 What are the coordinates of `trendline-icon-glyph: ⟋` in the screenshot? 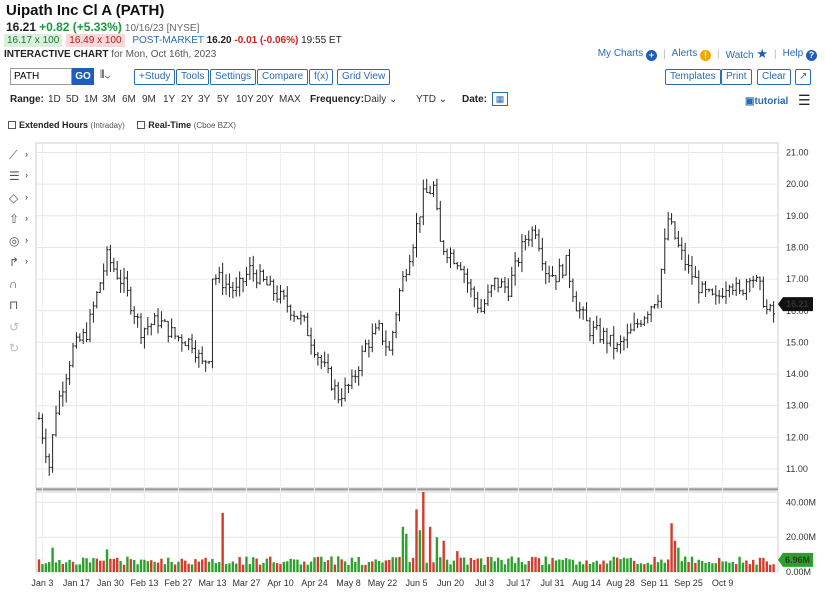 It's located at (13, 155).